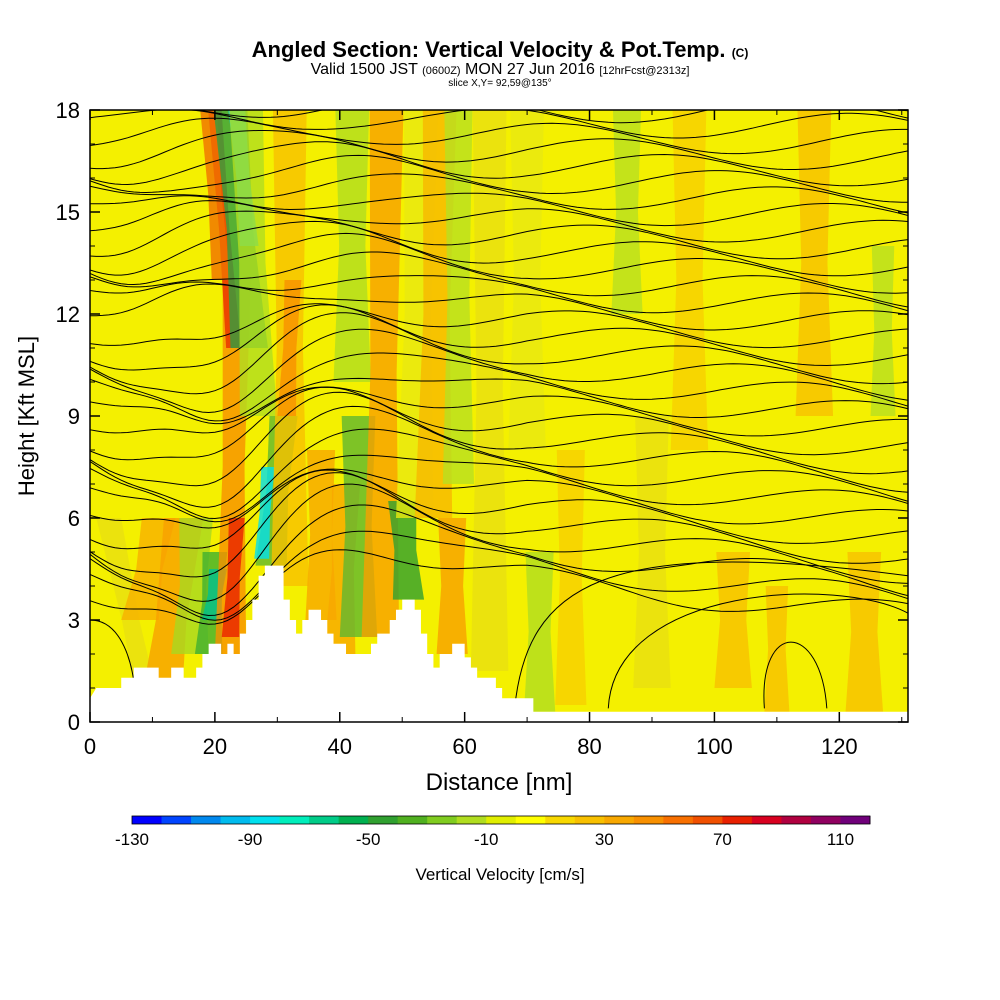  Describe the element at coordinates (486, 839) in the screenshot. I see `colorbar-tick-label: -10` at that location.